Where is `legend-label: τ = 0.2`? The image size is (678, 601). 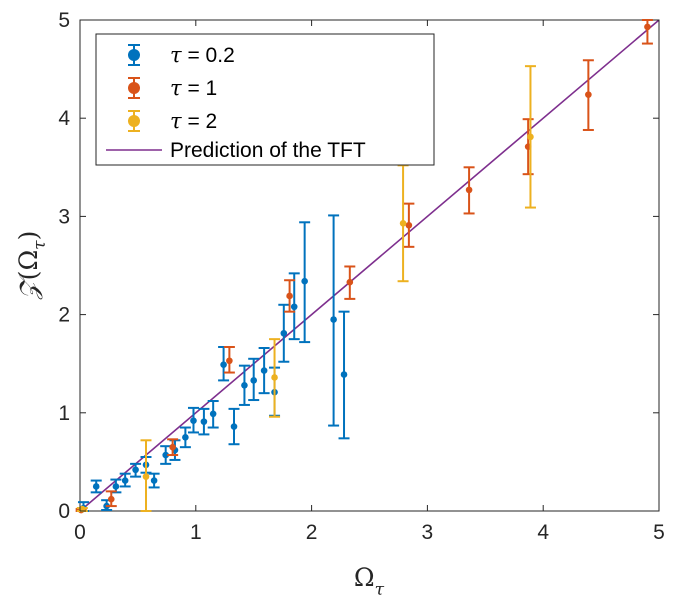
legend-label: τ = 0.2 is located at coordinates (202, 55).